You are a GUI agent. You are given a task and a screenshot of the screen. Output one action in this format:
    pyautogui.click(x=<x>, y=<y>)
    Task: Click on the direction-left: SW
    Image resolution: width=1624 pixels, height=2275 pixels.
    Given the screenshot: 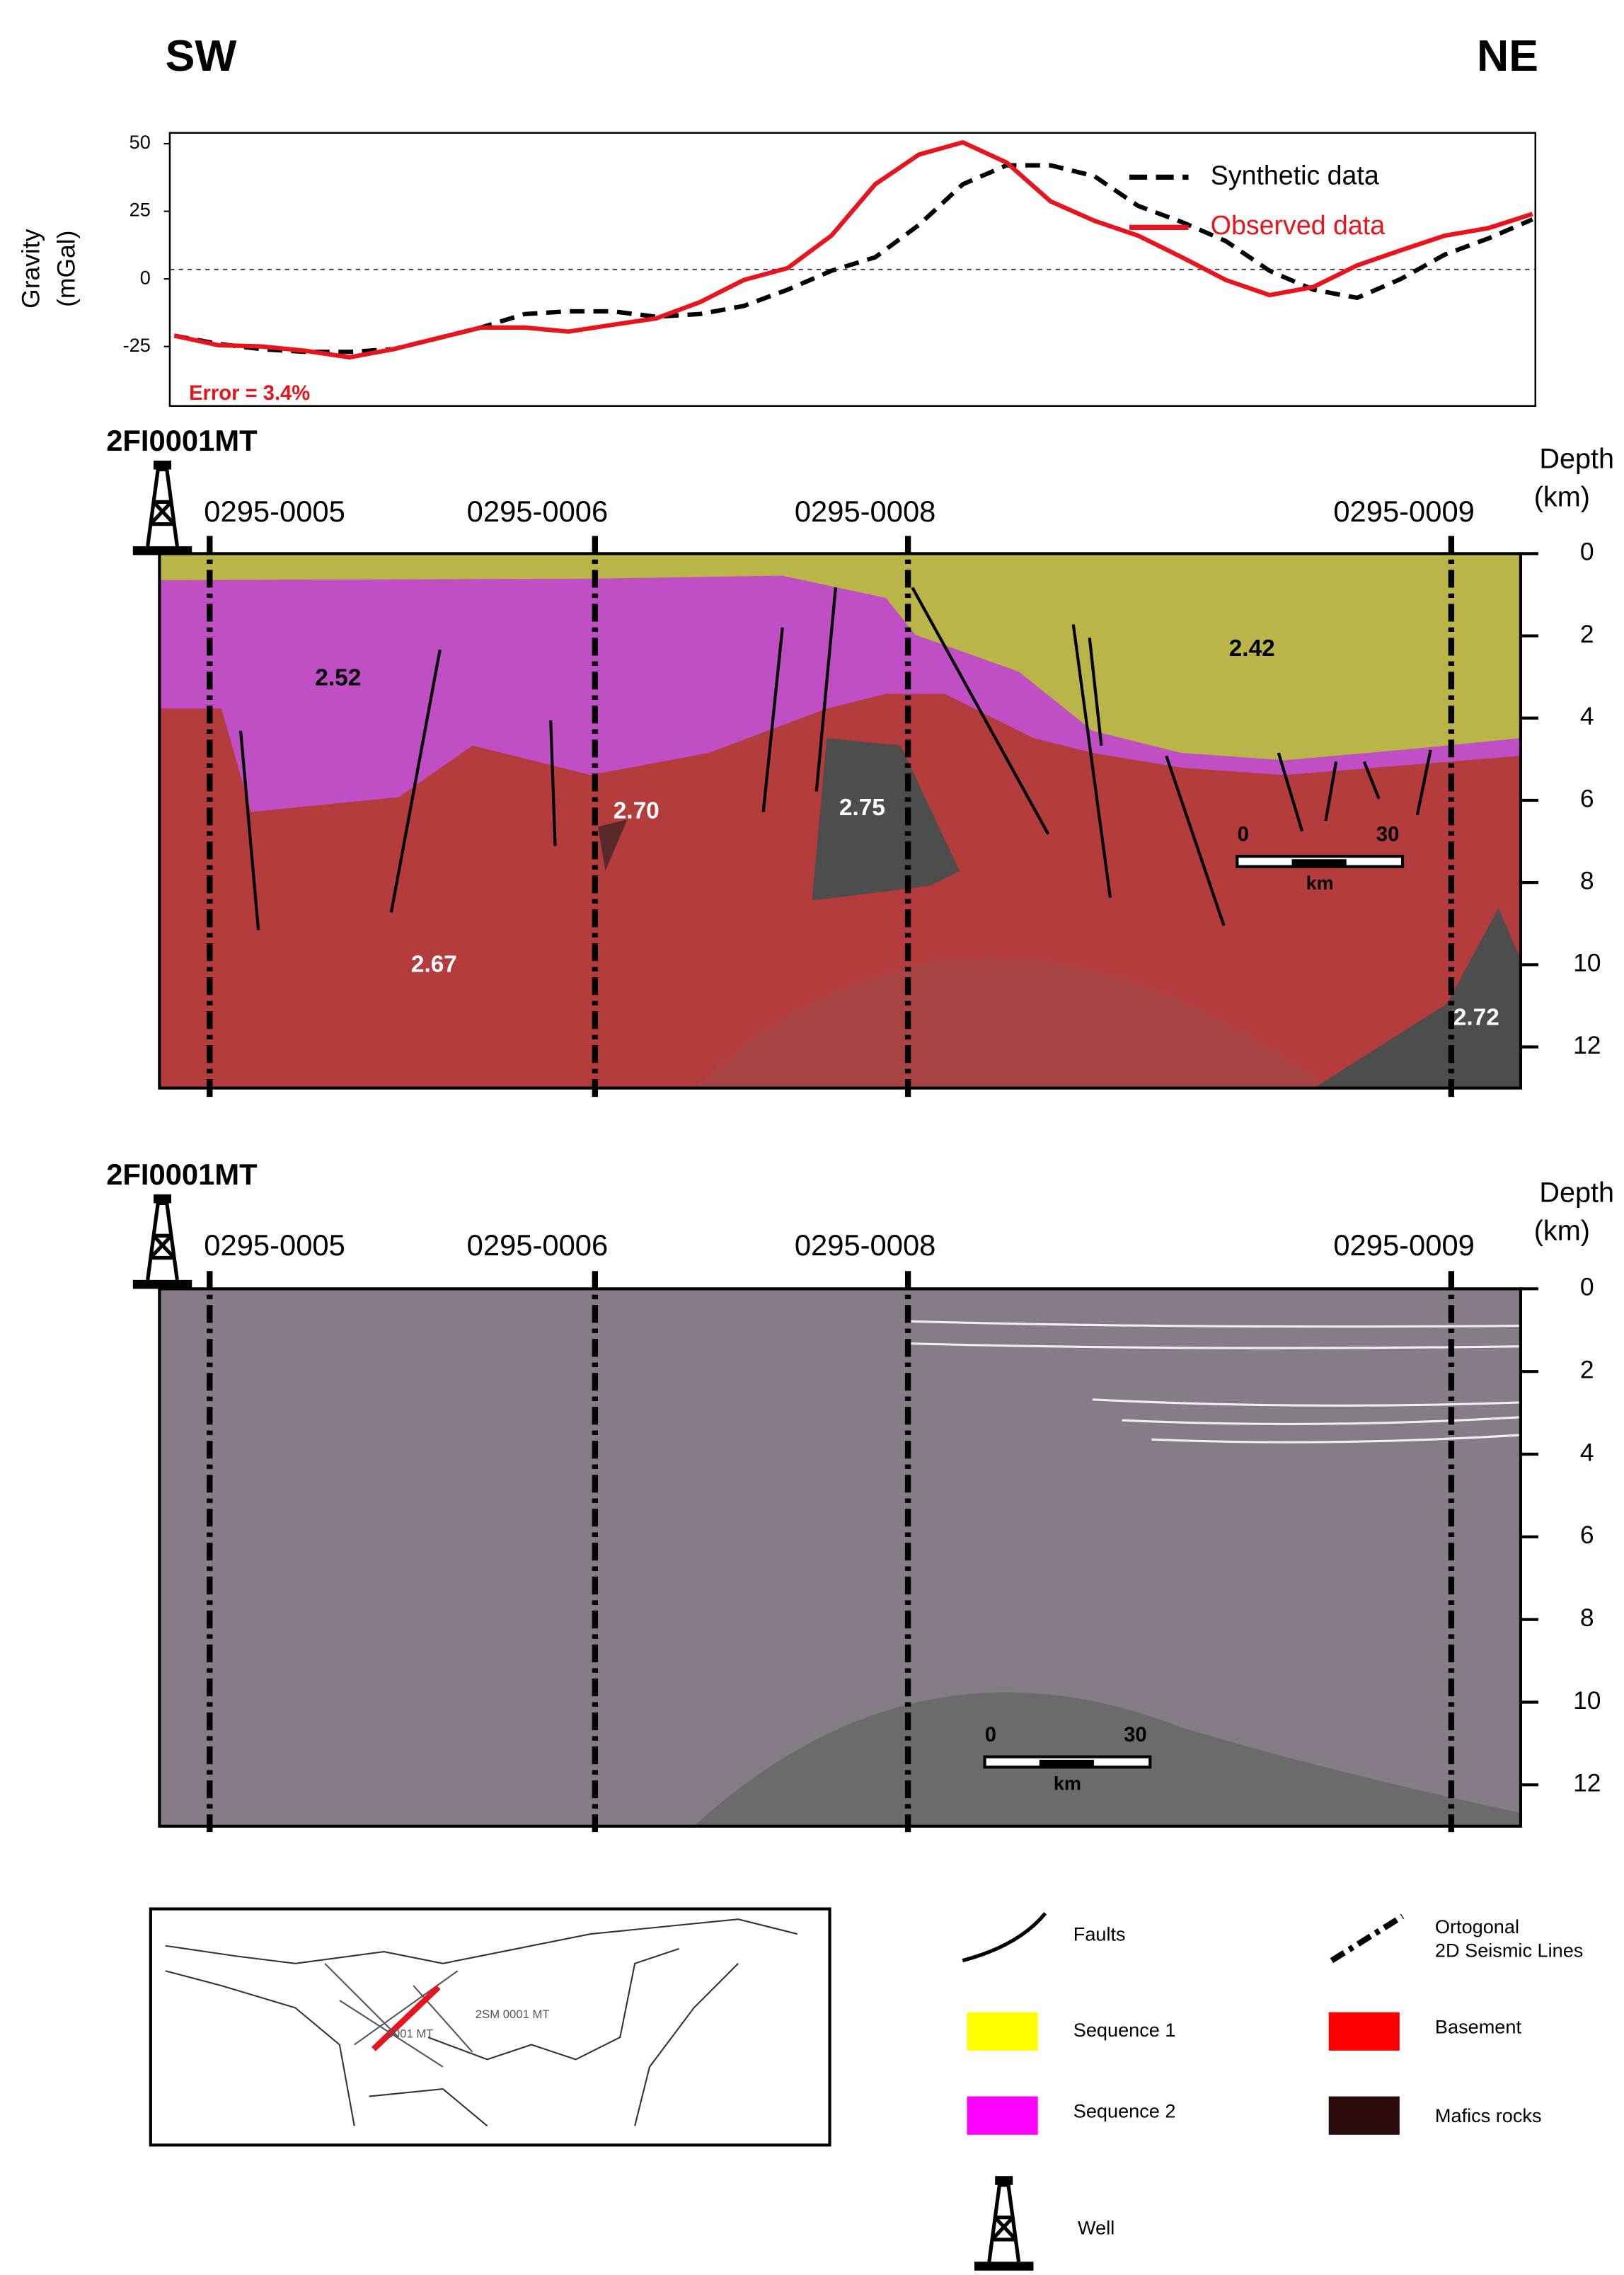 What is the action you would take?
    pyautogui.click(x=201, y=56)
    